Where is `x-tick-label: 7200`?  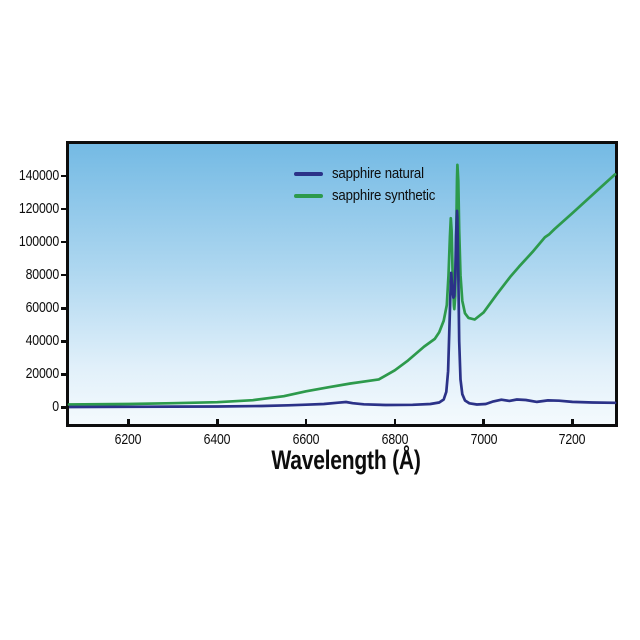 x-tick-label: 7200 is located at coordinates (572, 439).